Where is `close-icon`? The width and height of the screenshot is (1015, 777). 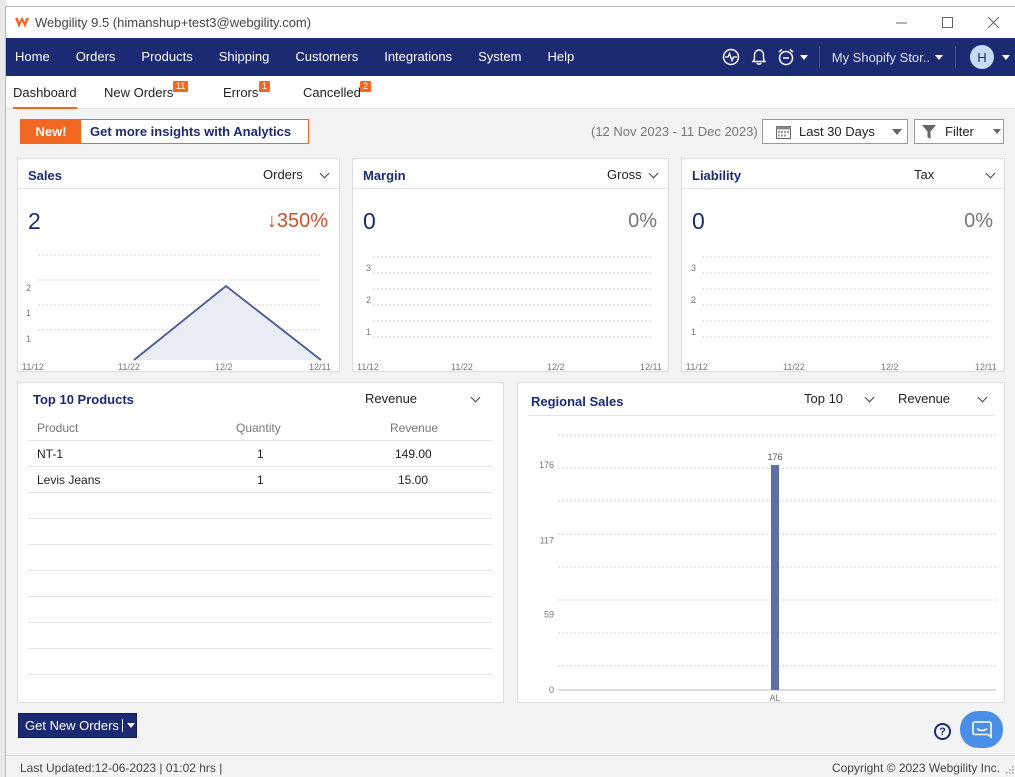
close-icon is located at coordinates (993, 22).